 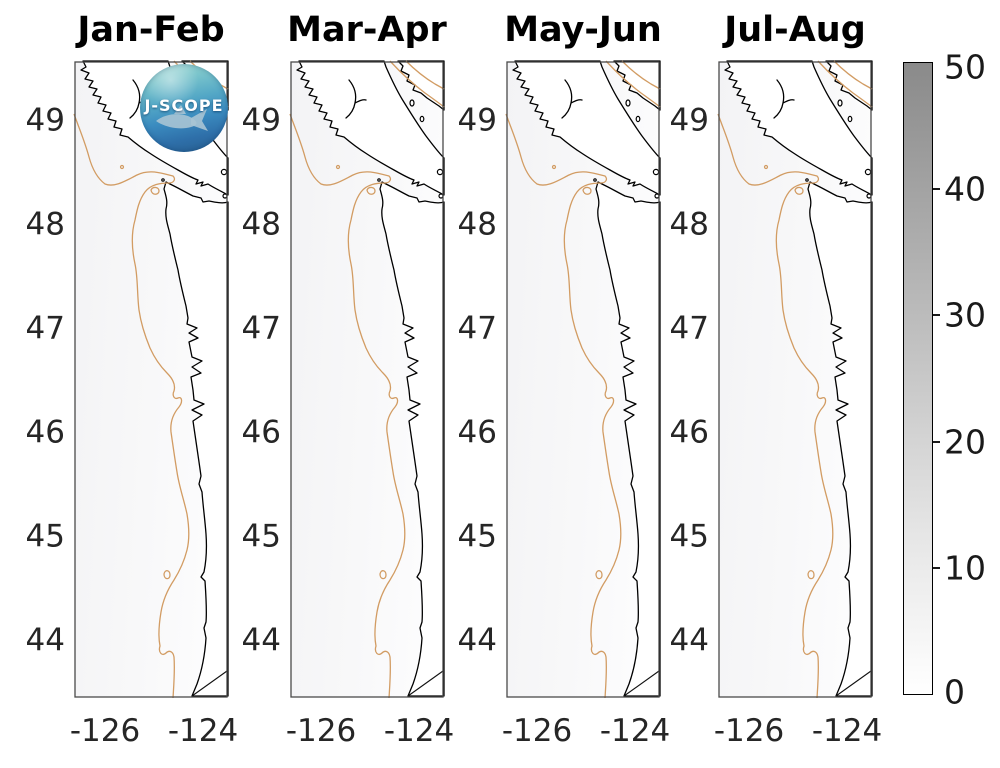 I want to click on colorbar-tick-label: 0, so click(x=954, y=692).